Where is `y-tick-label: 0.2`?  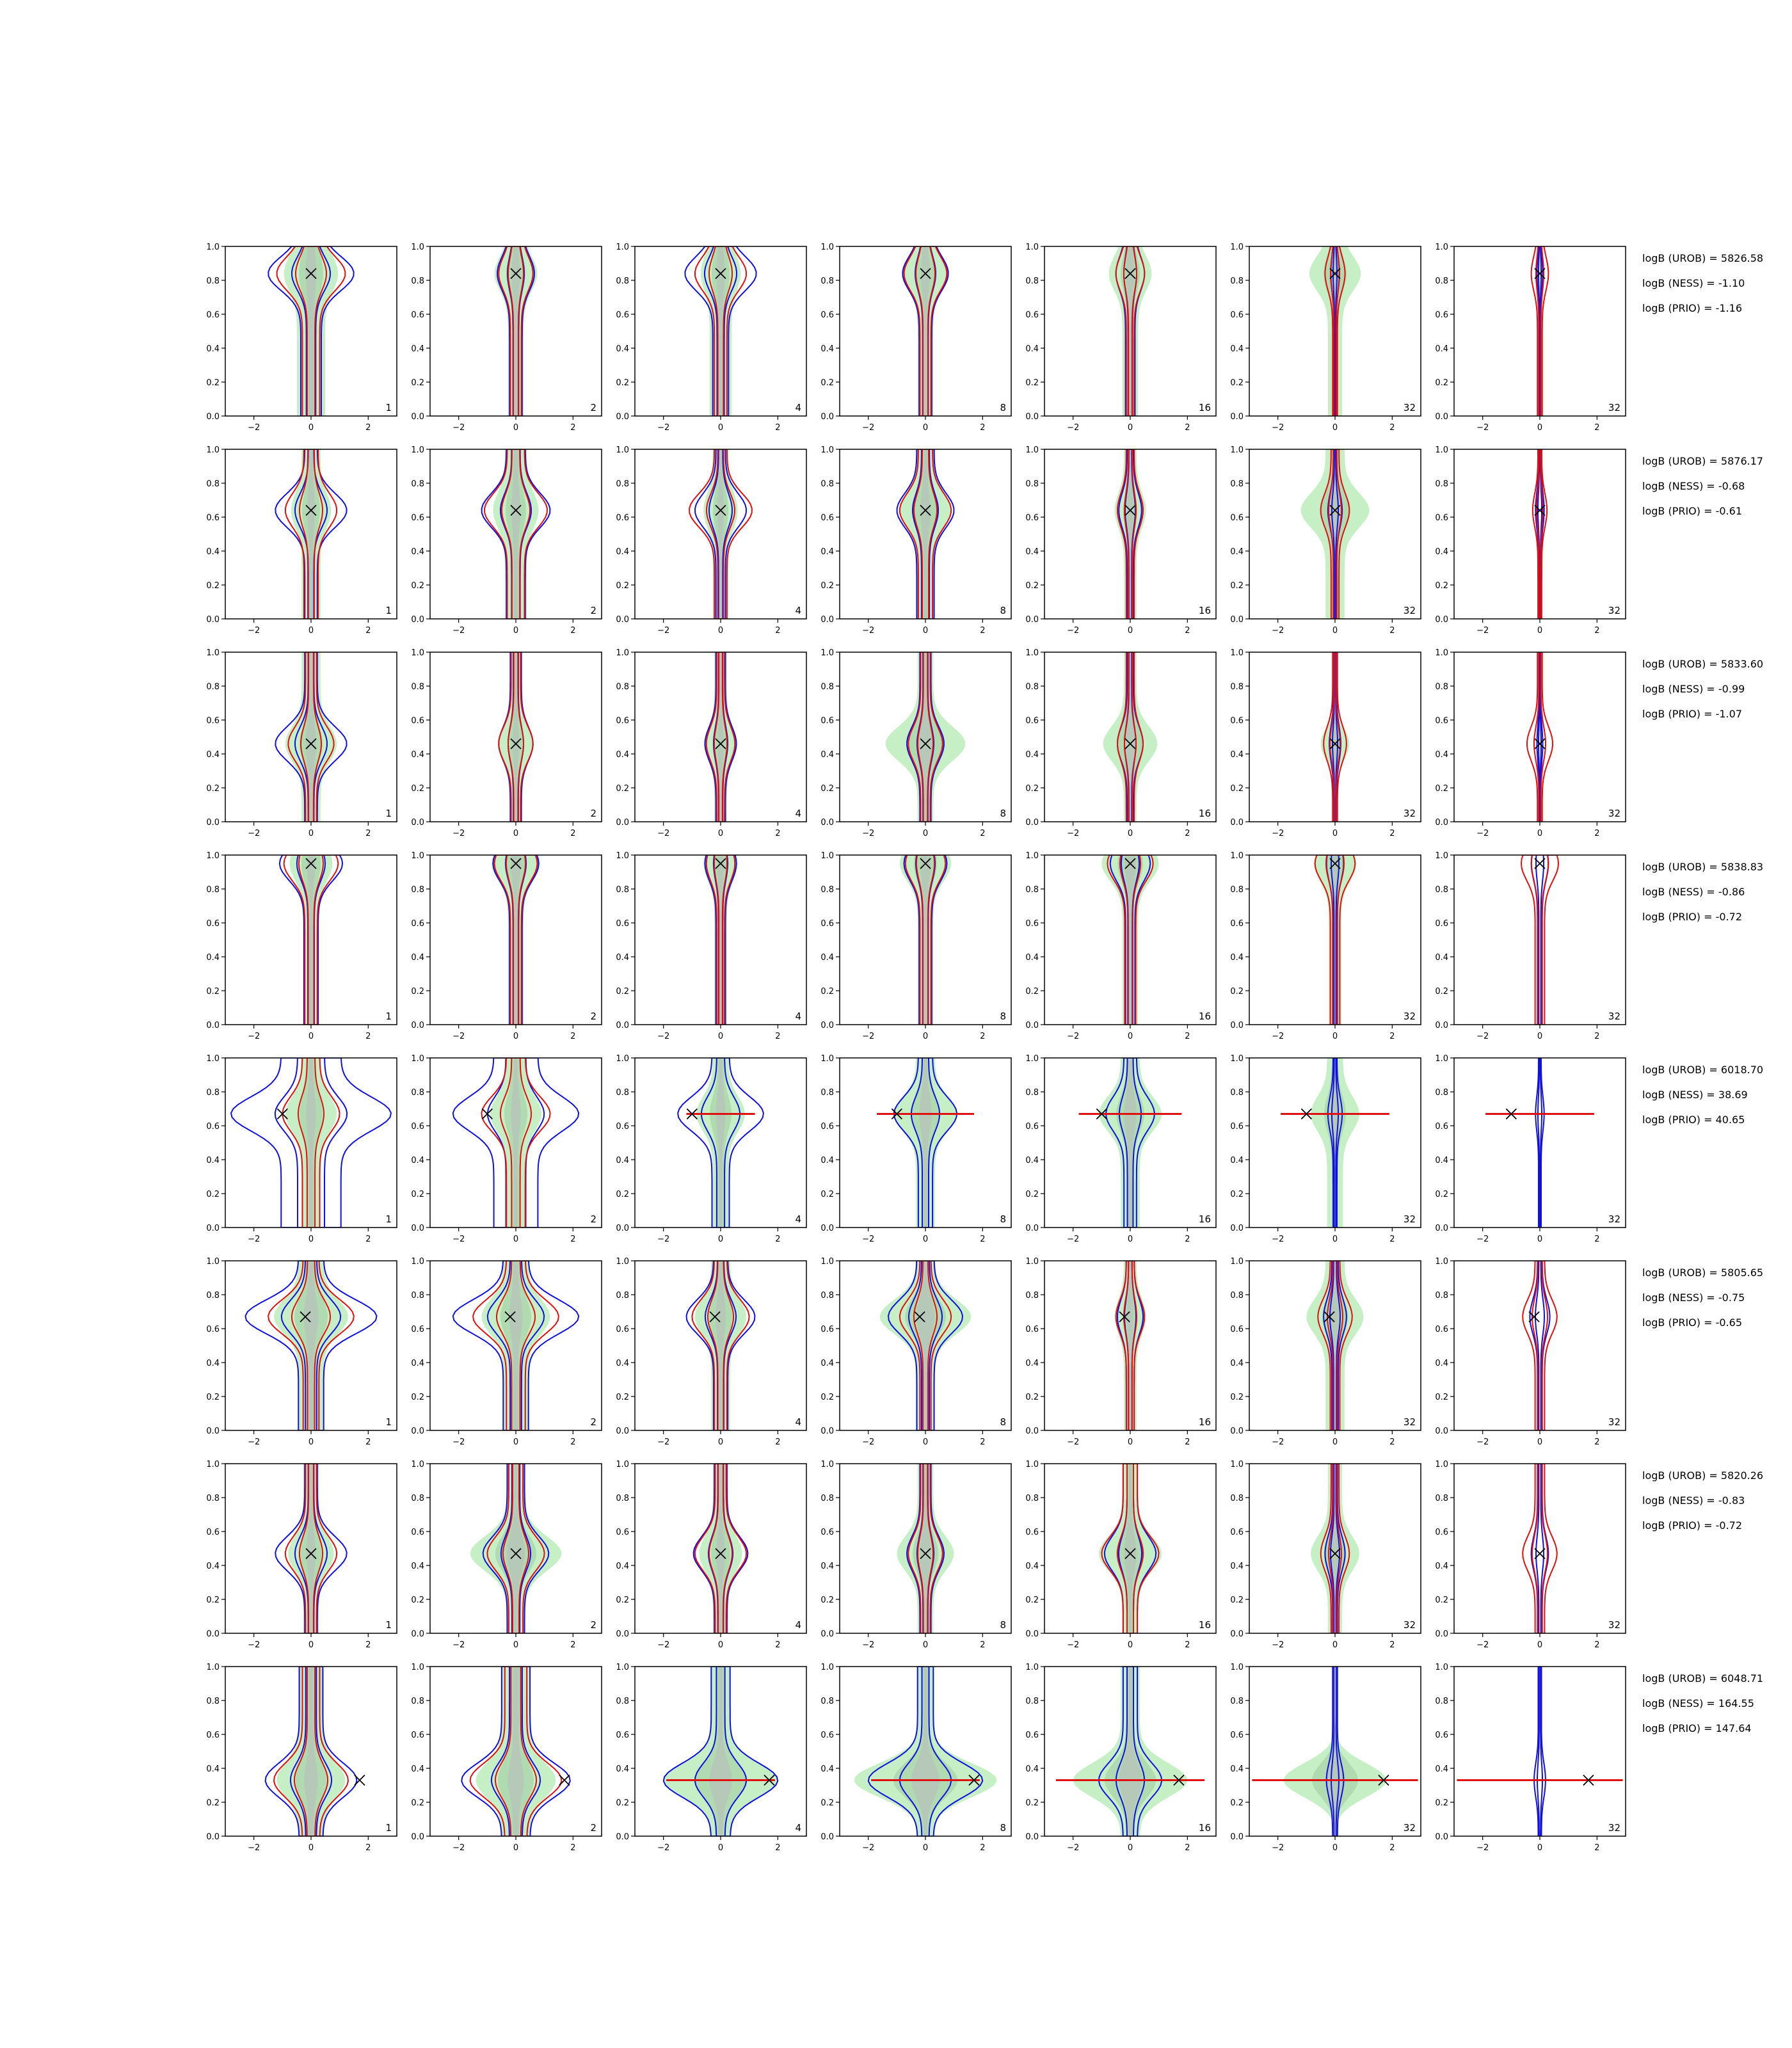
y-tick-label: 0.2 is located at coordinates (1441, 586).